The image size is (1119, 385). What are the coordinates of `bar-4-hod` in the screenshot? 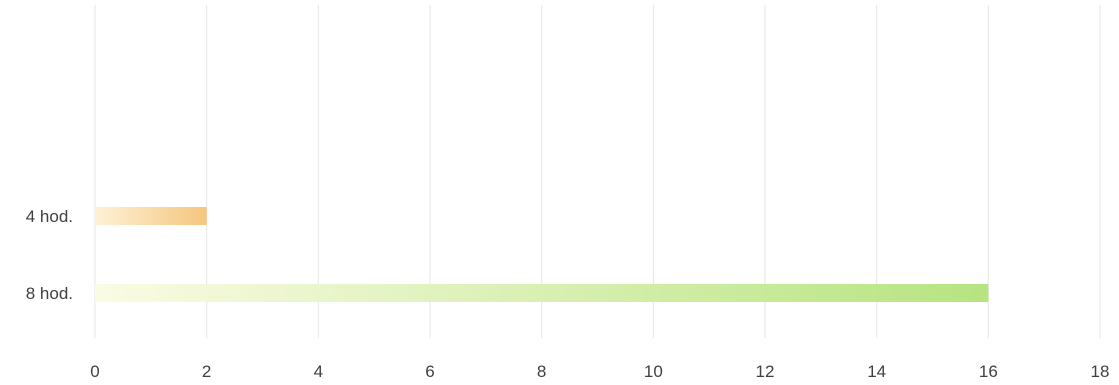 It's located at (151, 216).